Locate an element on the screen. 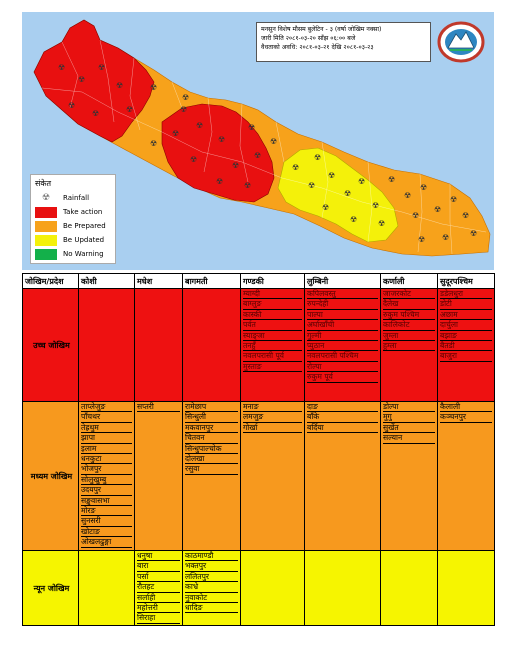 This screenshot has height=650, width=514. legend-item-rainfall: ☢ Rainfall is located at coordinates (73, 198).